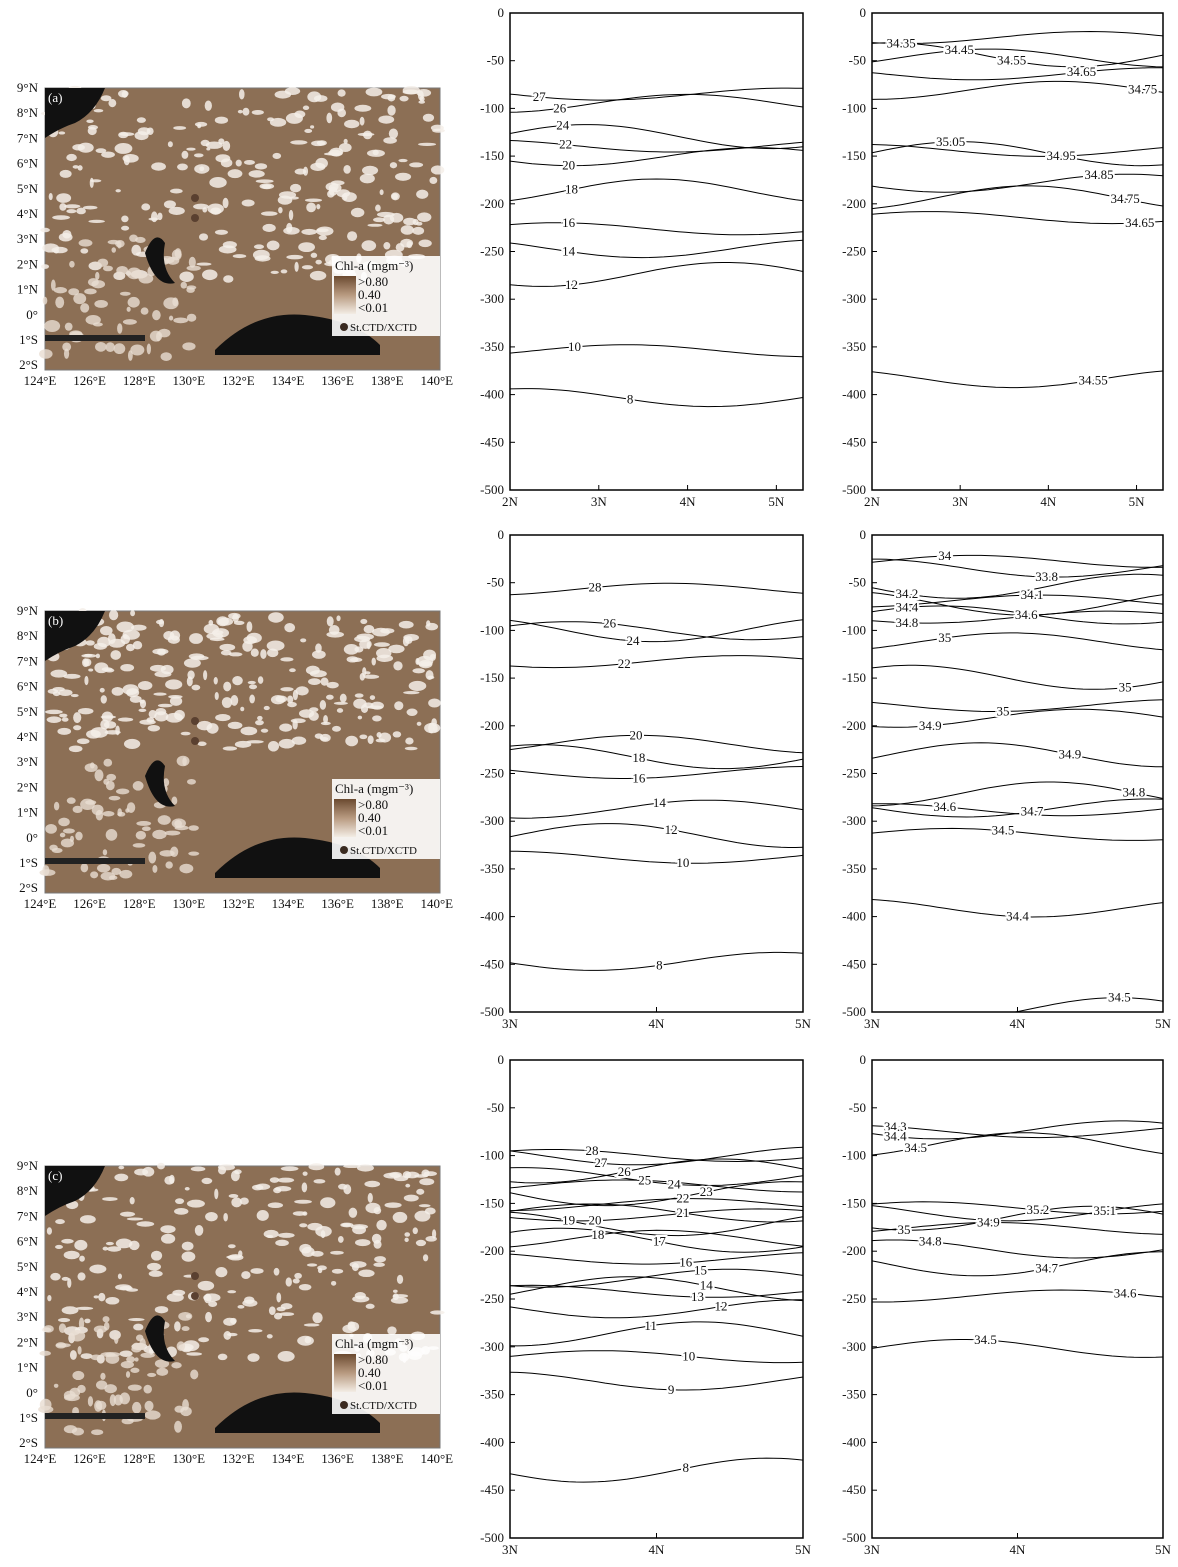 This screenshot has height=1567, width=1178. Describe the element at coordinates (907, 593) in the screenshot. I see `contour-label: 34.2` at that location.